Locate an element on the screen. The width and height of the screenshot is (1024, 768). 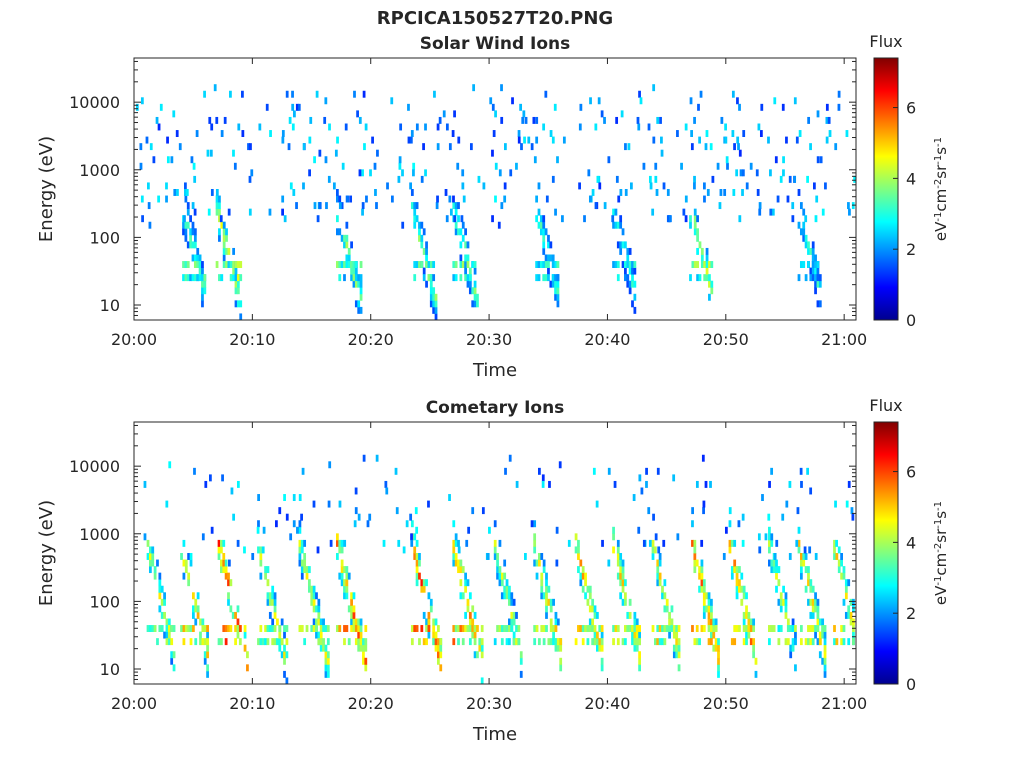
x-tick-label: 20:40 is located at coordinates (607, 703).